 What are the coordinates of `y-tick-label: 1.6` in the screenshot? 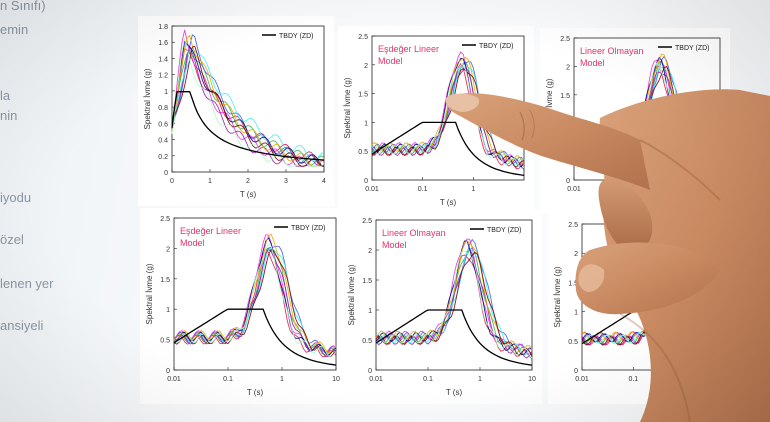 It's located at (163, 43).